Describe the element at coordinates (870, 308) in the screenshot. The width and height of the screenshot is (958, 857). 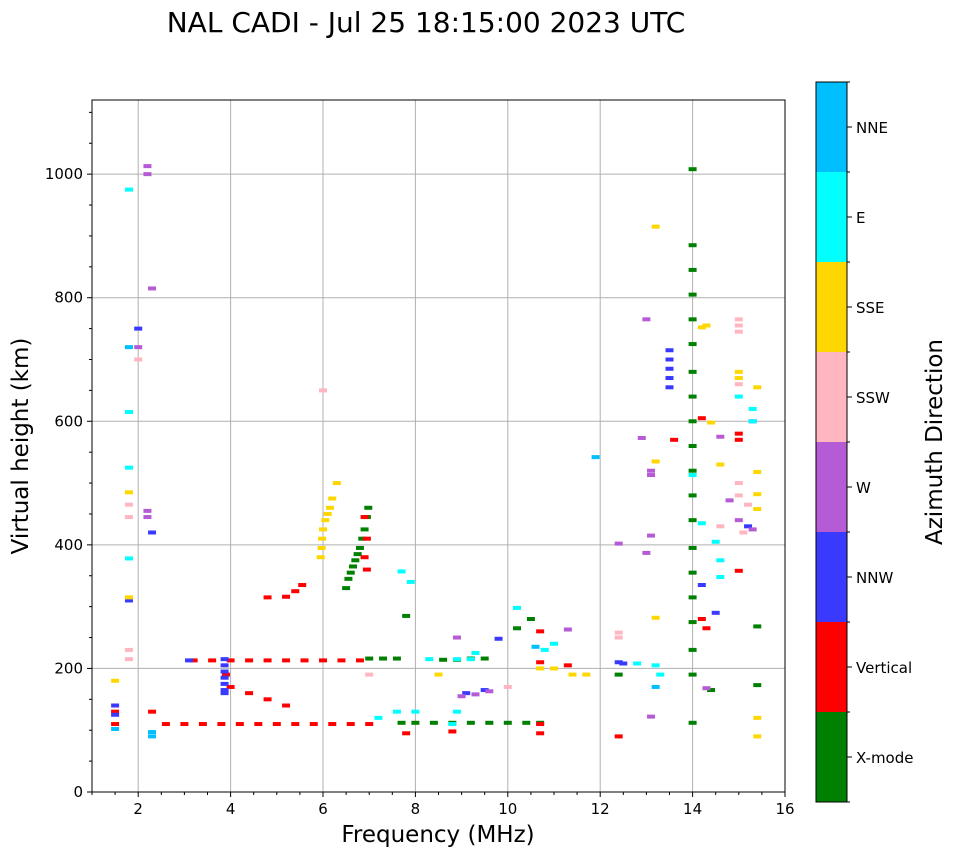
I see `colorbar-tick-label: SSE` at that location.